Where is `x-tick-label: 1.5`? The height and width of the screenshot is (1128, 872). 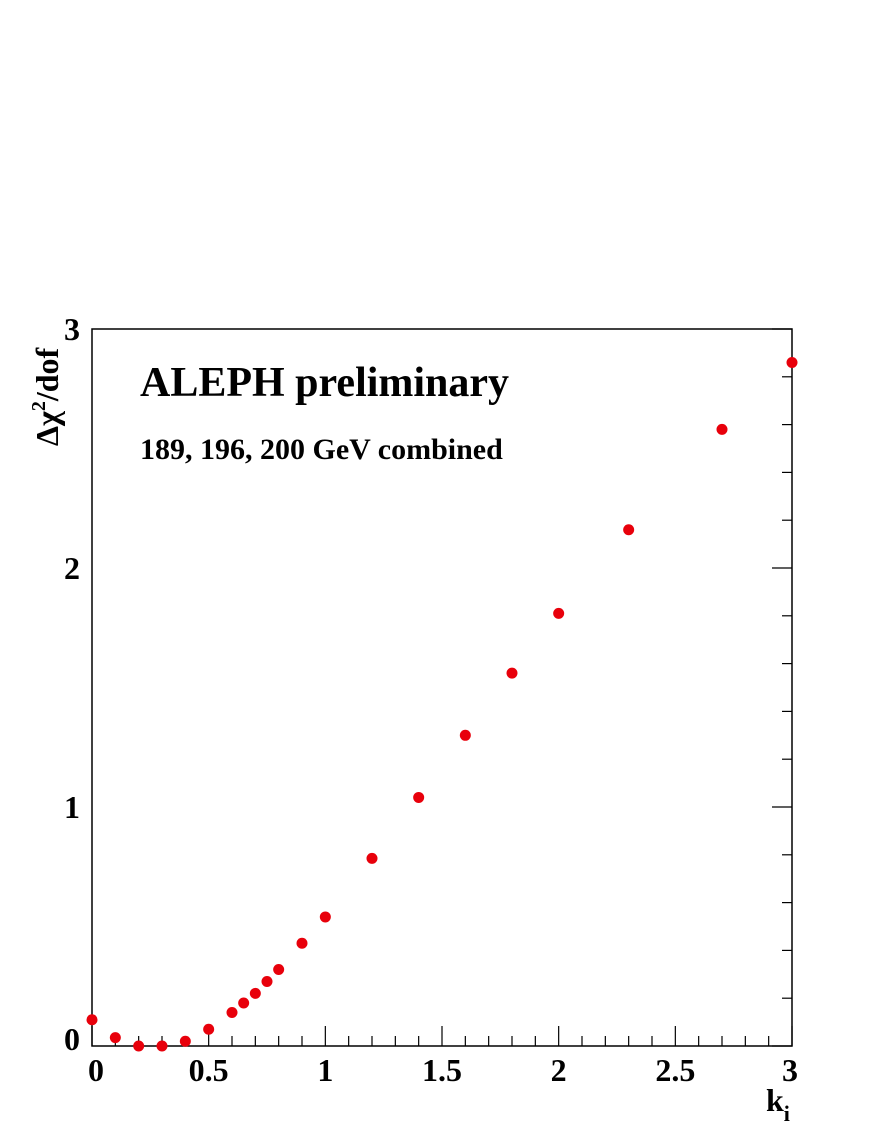
x-tick-label: 1.5 is located at coordinates (442, 1070).